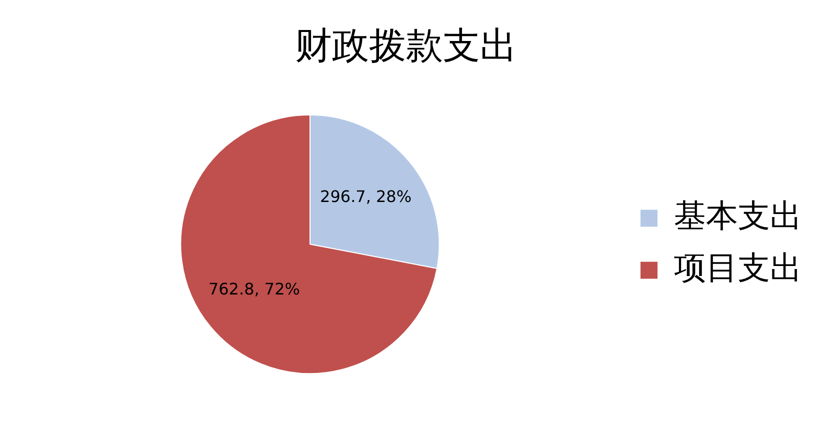 The width and height of the screenshot is (832, 421). What do you see at coordinates (254, 289) in the screenshot?
I see `data-label: 762.8, 72%` at bounding box center [254, 289].